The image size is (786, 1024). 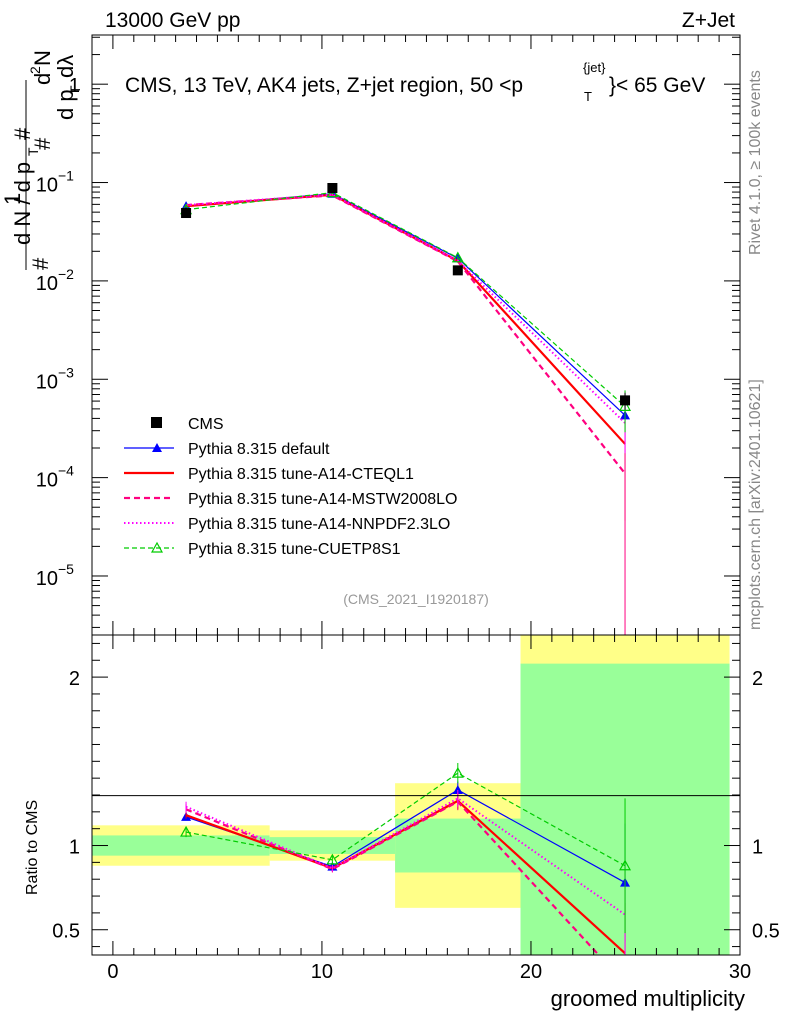 What do you see at coordinates (648, 998) in the screenshot?
I see `x-axis-label: groomed multiplicity` at bounding box center [648, 998].